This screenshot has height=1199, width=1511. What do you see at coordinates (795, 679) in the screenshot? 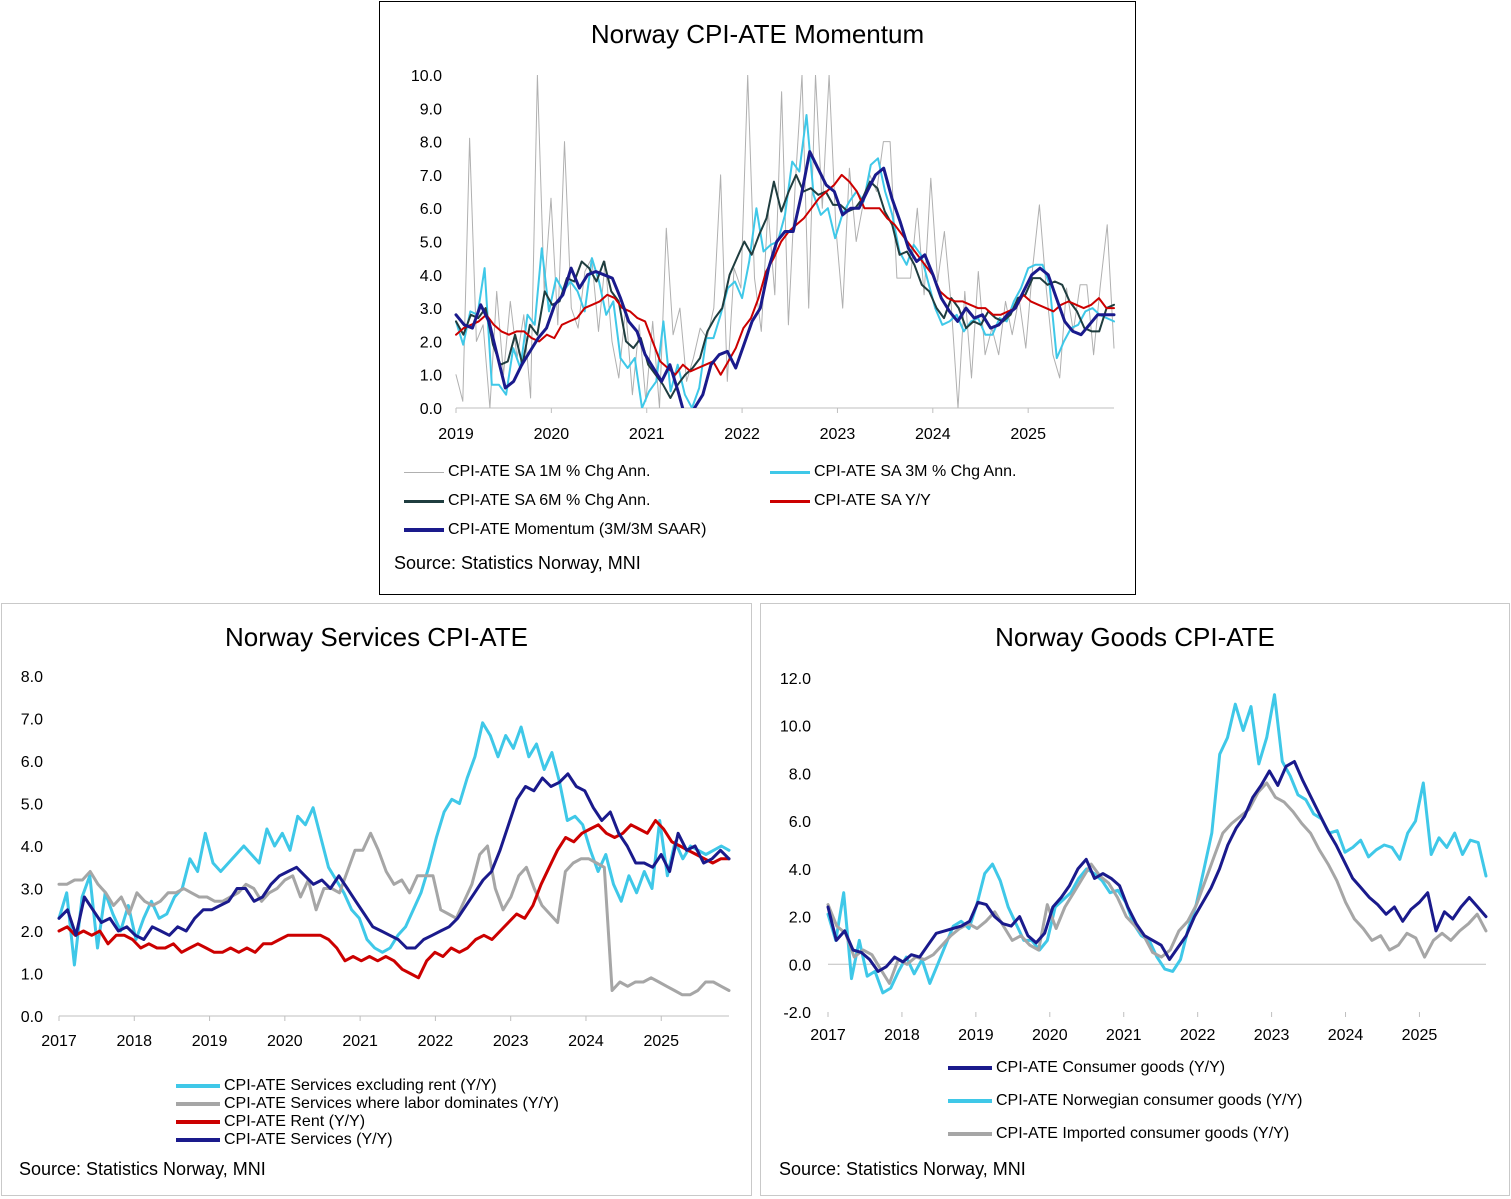
I see `y-tick-label: 12.0` at bounding box center [795, 679].